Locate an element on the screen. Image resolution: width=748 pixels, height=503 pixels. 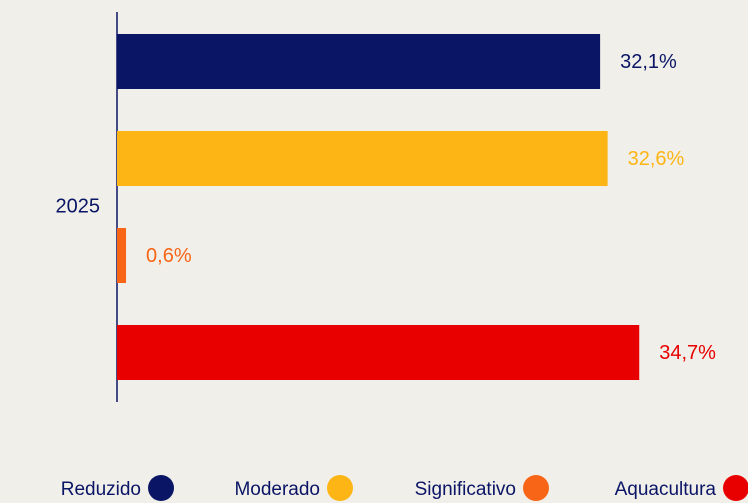
legend-label: Aquacultura is located at coordinates (666, 489).